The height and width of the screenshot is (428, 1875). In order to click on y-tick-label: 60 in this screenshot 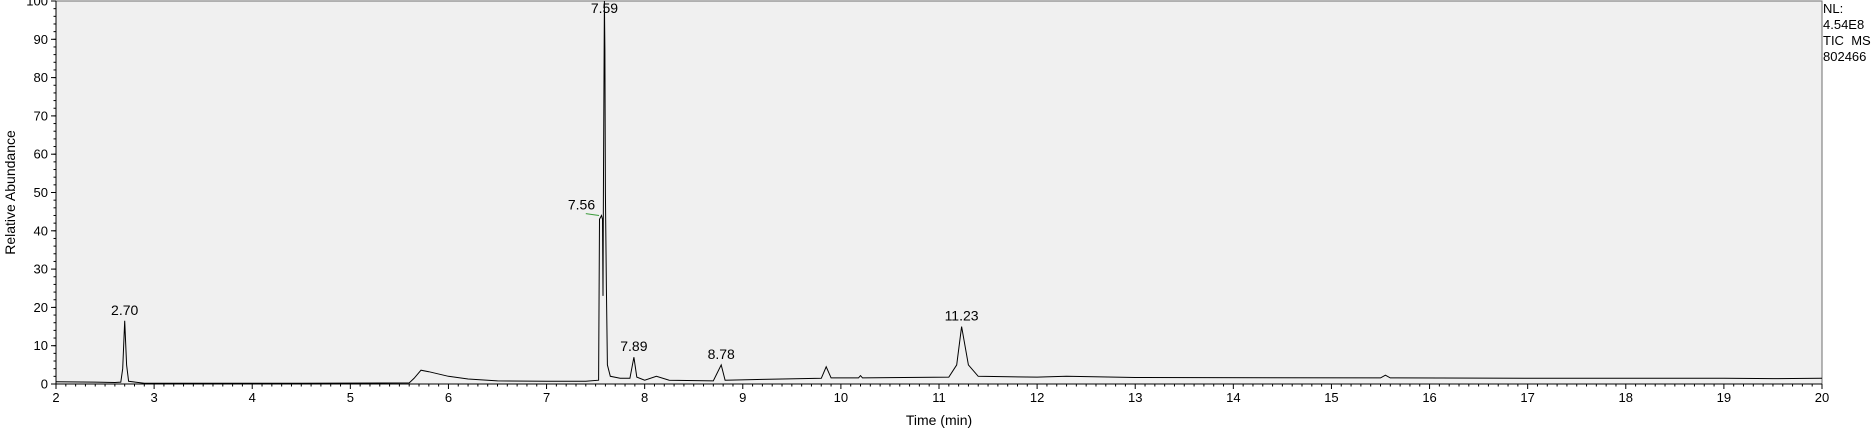, I will do `click(41, 154)`.